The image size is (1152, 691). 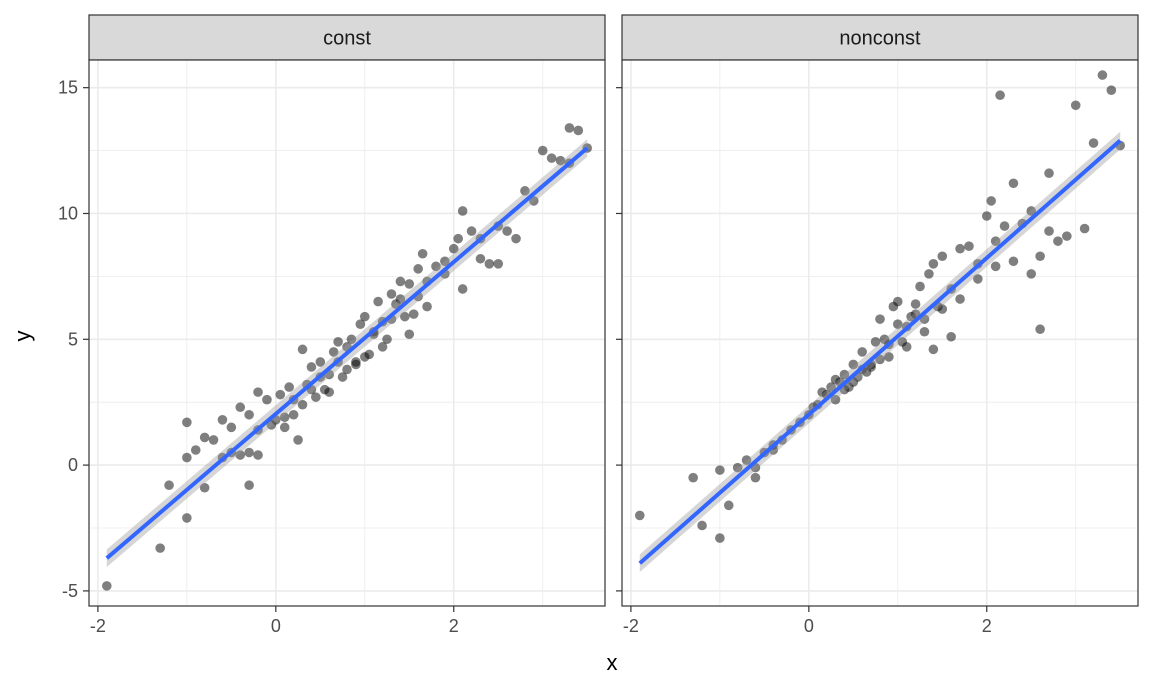 I want to click on y-tick-label: 5, so click(x=73, y=339).